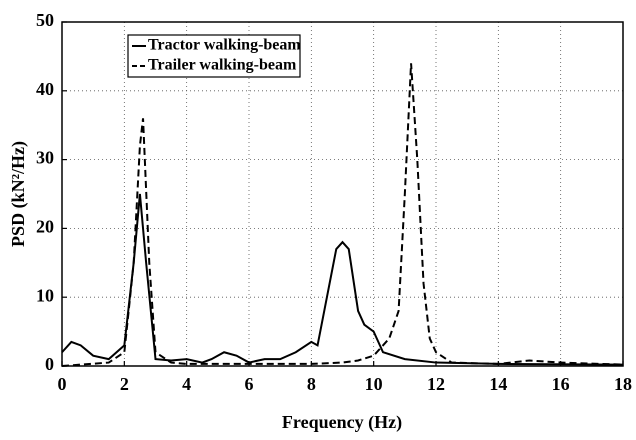  What do you see at coordinates (498, 384) in the screenshot?
I see `x-tick-label: 14` at bounding box center [498, 384].